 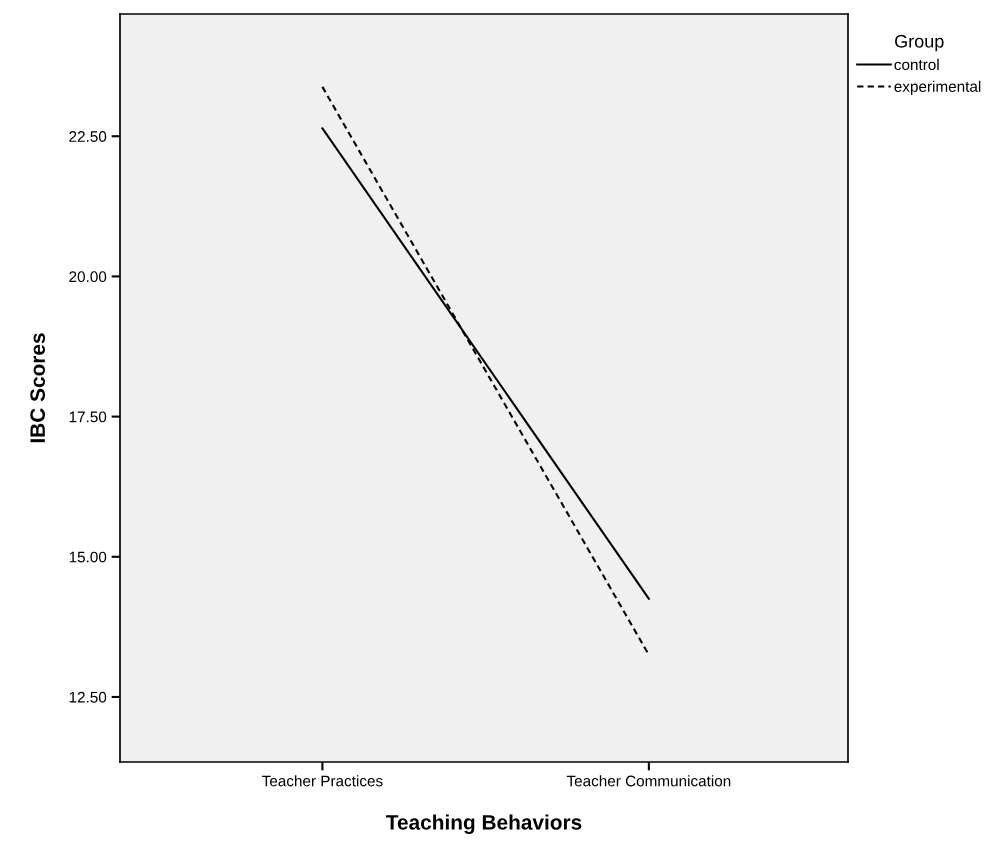 What do you see at coordinates (88, 697) in the screenshot?
I see `y-tick-label: 12.50` at bounding box center [88, 697].